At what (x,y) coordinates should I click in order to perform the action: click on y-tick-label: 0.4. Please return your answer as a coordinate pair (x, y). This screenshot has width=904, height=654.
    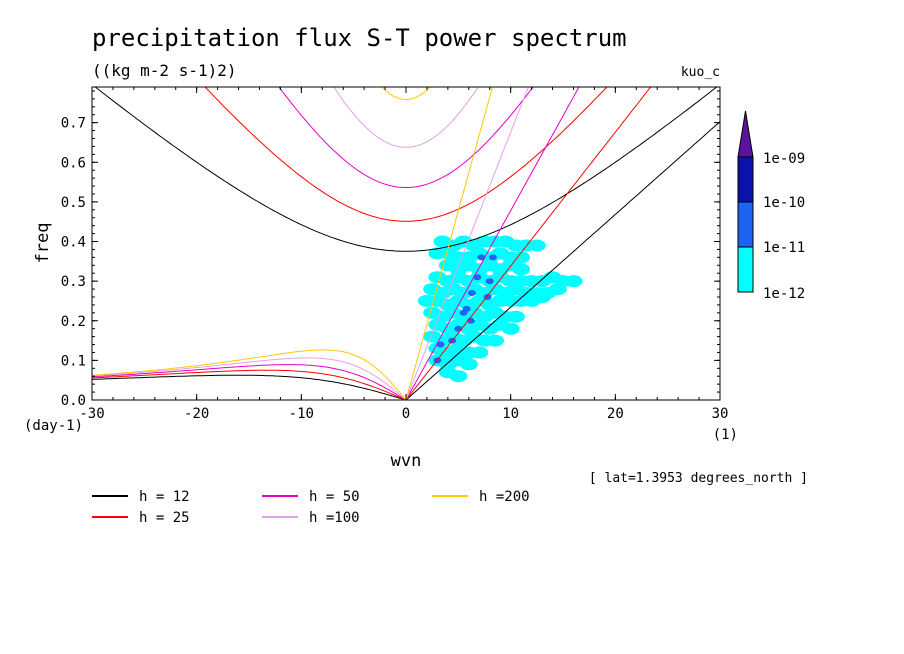
    Looking at the image, I should click on (73, 243).